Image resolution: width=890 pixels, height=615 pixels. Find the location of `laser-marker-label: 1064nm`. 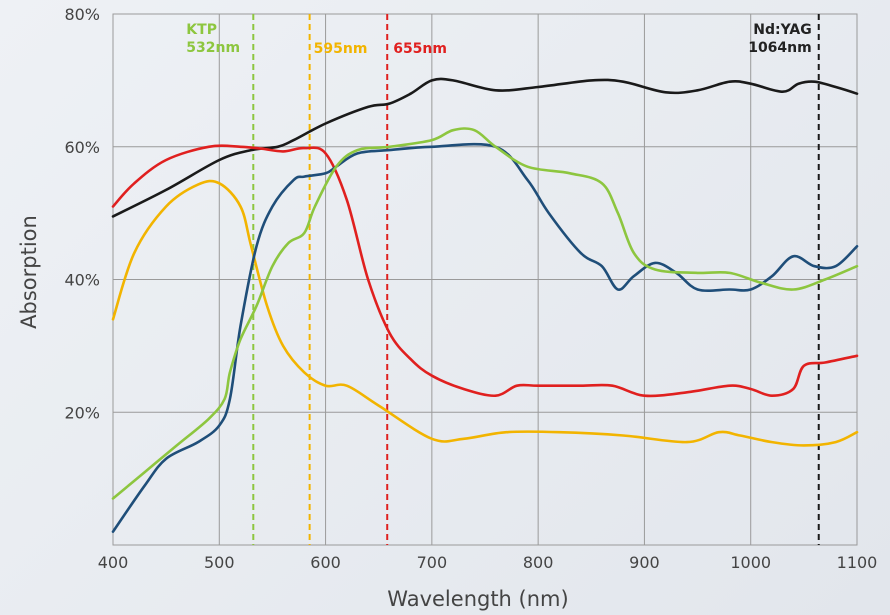

laser-marker-label: 1064nm is located at coordinates (780, 48).